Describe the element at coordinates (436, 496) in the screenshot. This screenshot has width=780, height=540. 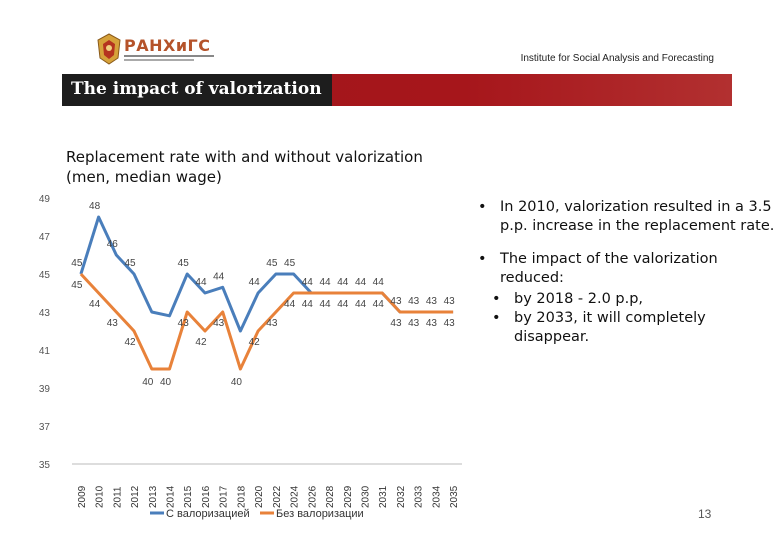
I see `x-tick-label: 2034` at that location.